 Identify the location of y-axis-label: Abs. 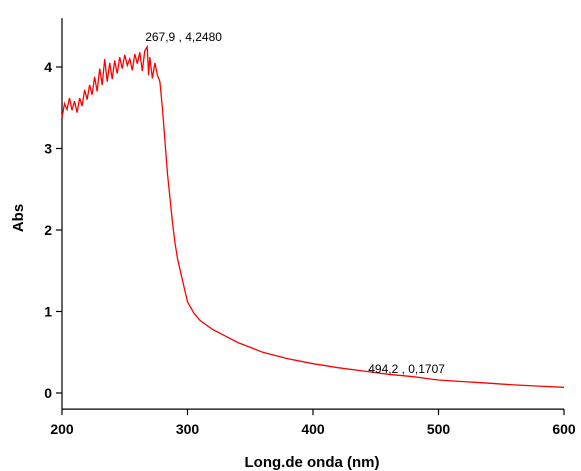
(18, 218).